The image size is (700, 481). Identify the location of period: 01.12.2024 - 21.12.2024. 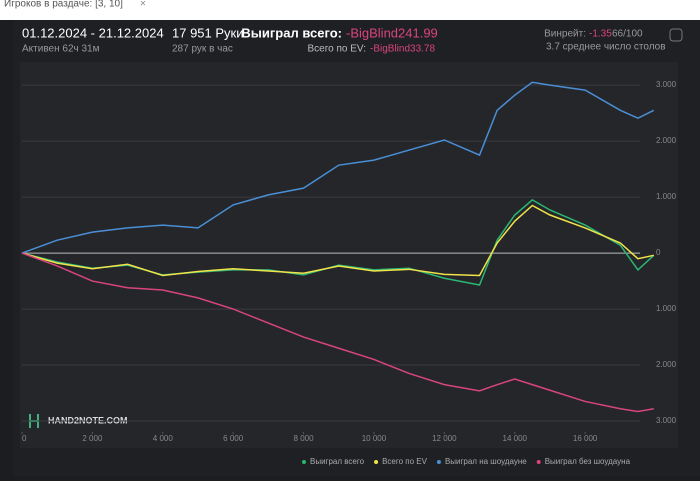
(93, 32).